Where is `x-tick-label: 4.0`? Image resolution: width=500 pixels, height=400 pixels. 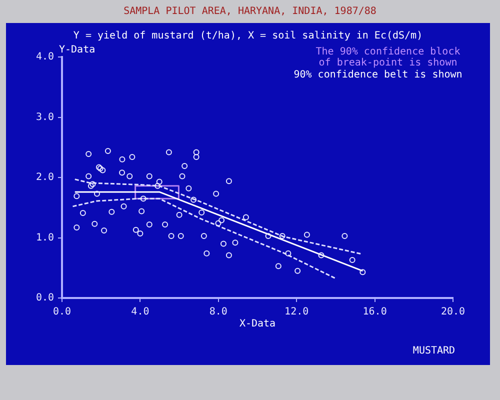 x-tick-label: 4.0 is located at coordinates (140, 312).